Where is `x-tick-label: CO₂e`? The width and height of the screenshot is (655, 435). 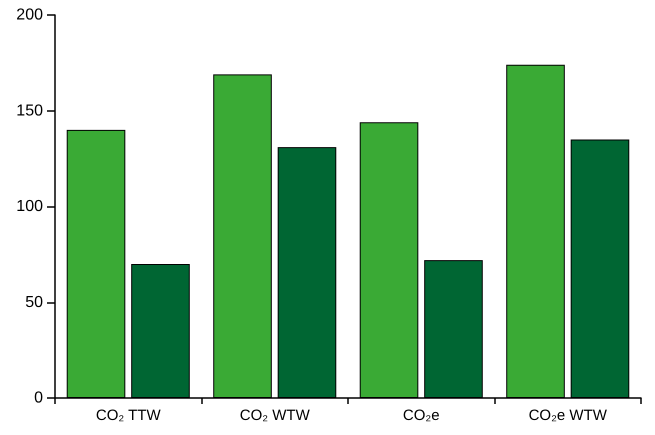
x-tick-label: CO₂e is located at coordinates (421, 415).